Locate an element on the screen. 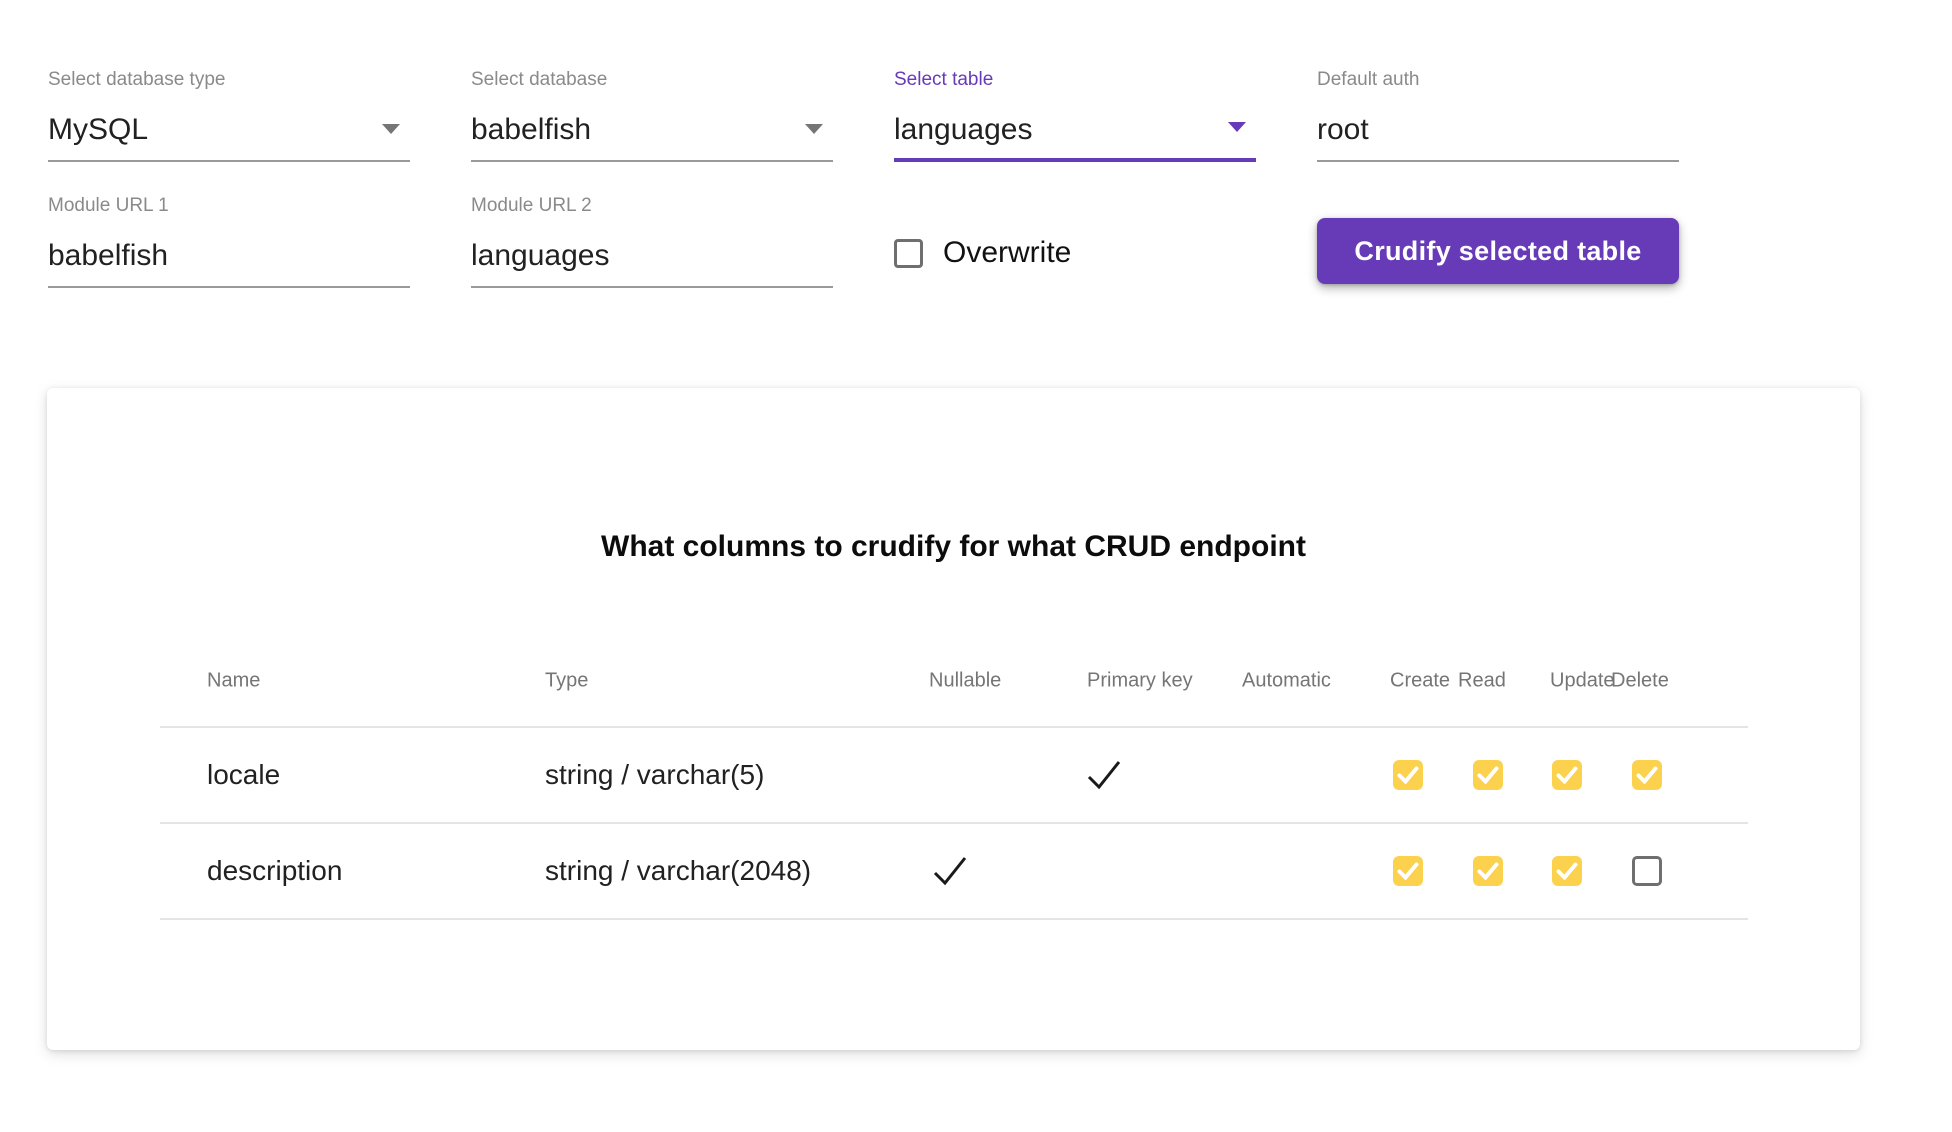  header-automatic: Automatic is located at coordinates (1286, 680).